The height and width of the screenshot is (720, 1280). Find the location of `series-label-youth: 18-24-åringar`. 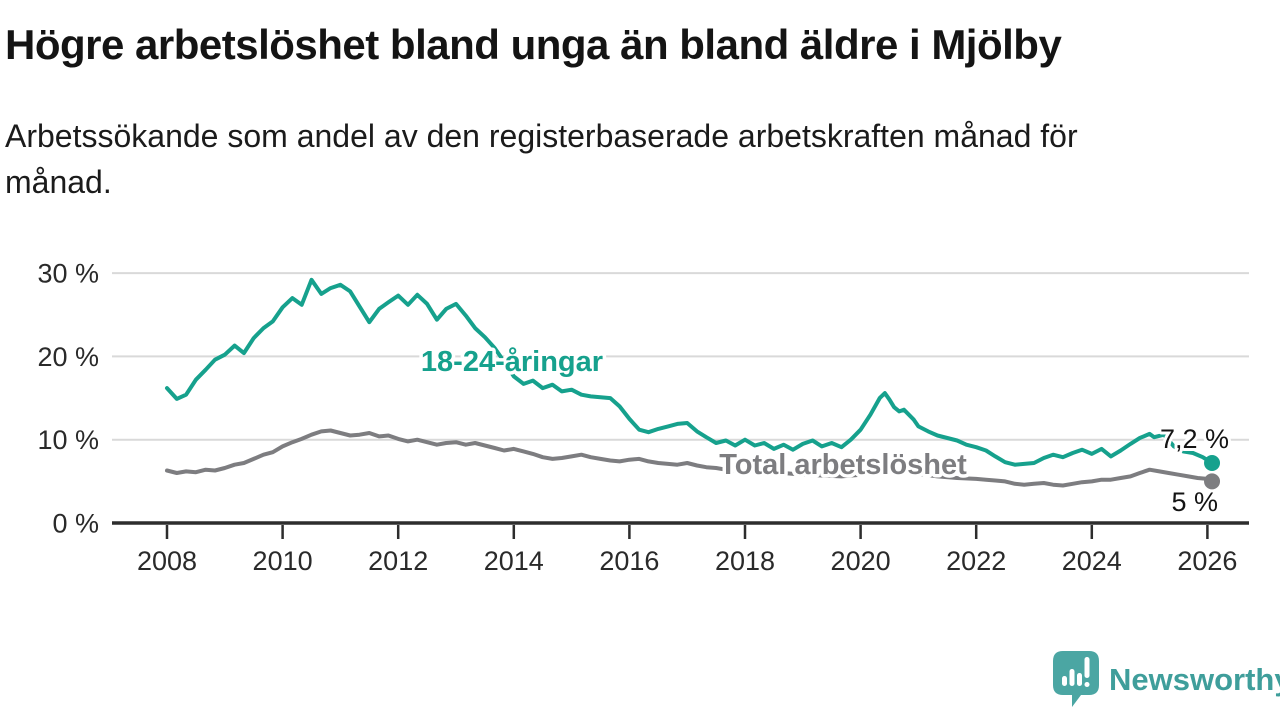

series-label-youth: 18-24-åringar is located at coordinates (512, 362).